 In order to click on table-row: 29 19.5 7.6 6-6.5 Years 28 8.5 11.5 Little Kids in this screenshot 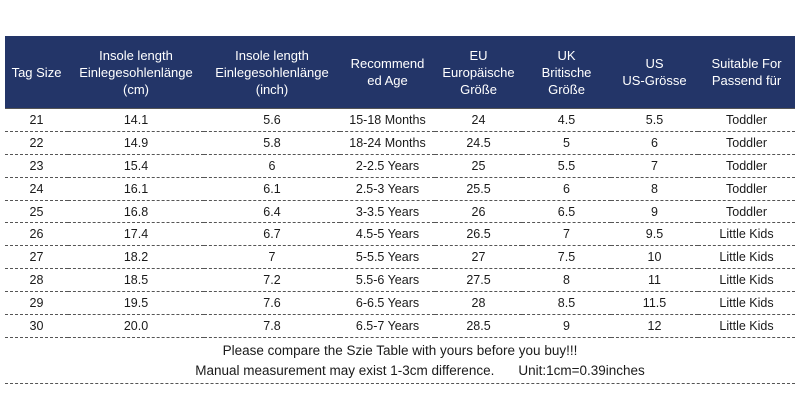, I will do `click(400, 303)`.